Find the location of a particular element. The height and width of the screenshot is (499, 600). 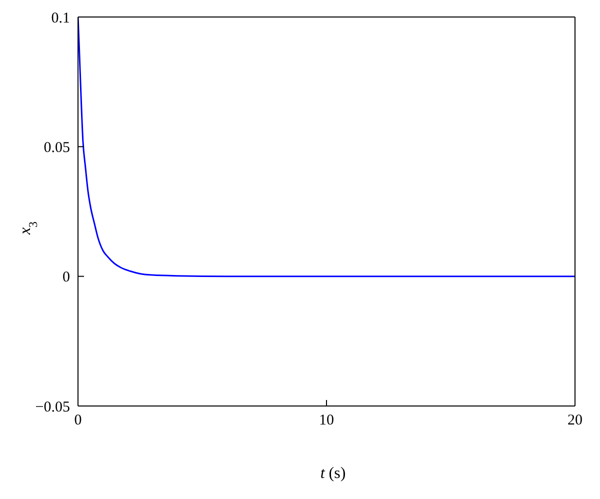

y-tick-label: 0.1 is located at coordinates (60, 18).